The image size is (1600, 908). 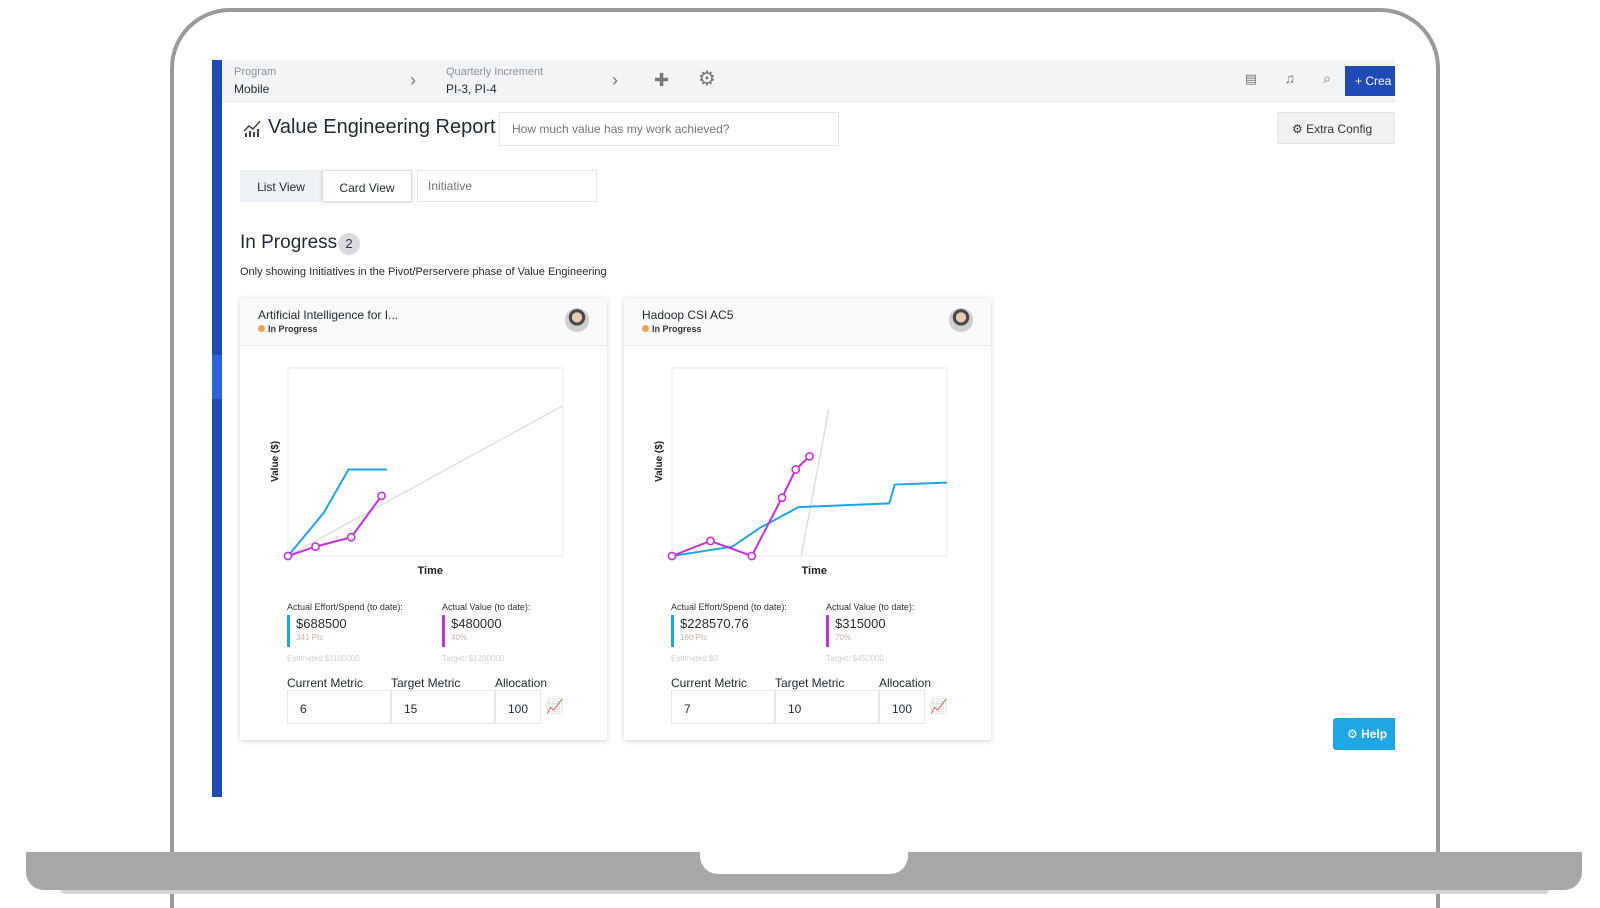 I want to click on tab-list-view: List View, so click(x=281, y=186).